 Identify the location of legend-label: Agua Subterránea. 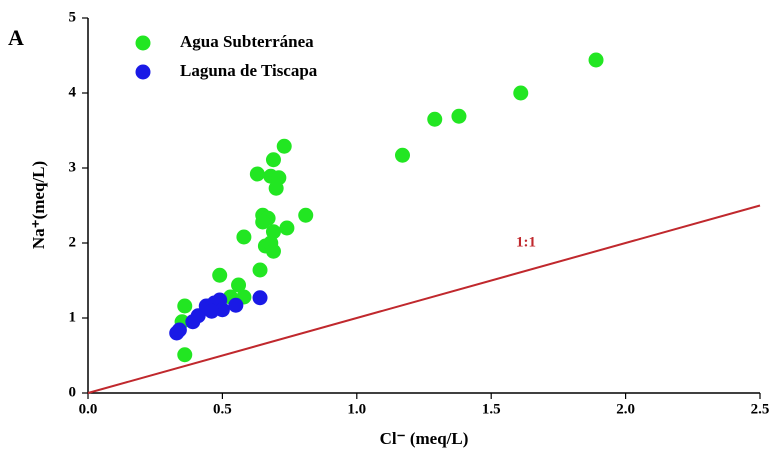
(247, 41).